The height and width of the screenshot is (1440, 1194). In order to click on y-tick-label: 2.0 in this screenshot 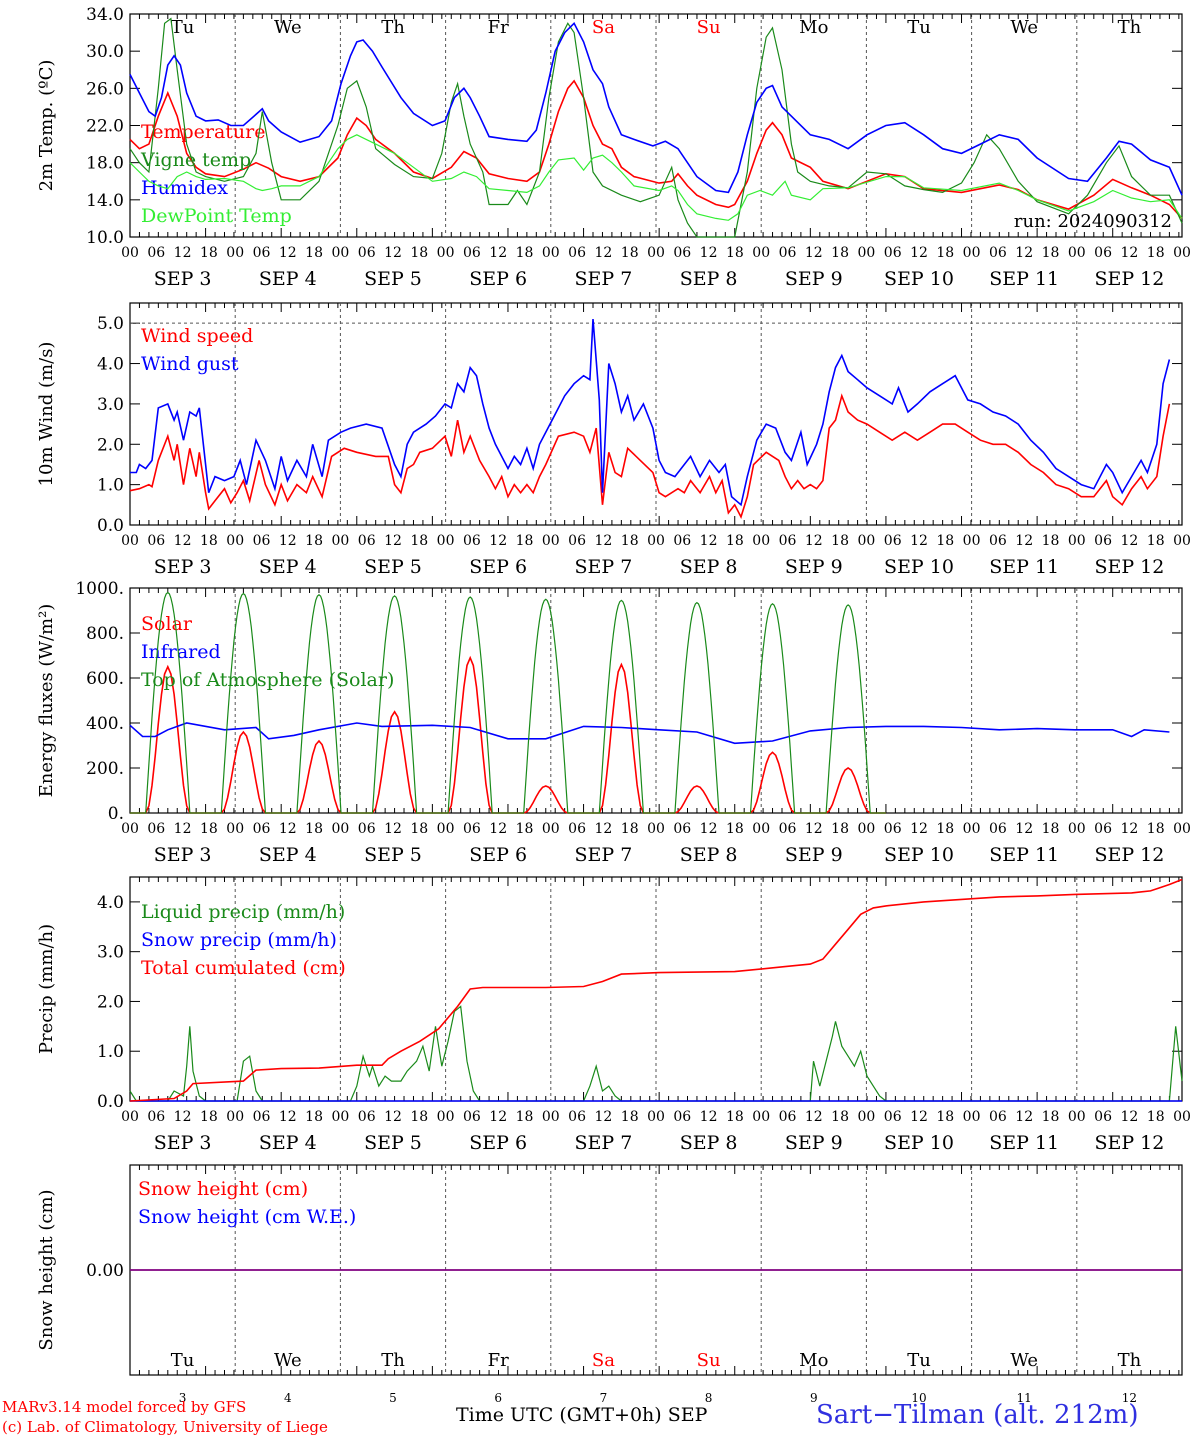, I will do `click(110, 1002)`.